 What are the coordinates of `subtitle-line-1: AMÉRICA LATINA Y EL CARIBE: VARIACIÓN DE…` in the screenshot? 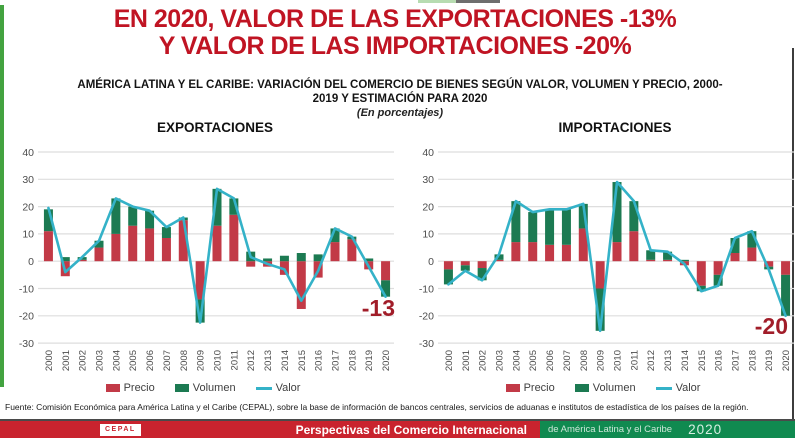 It's located at (400, 85).